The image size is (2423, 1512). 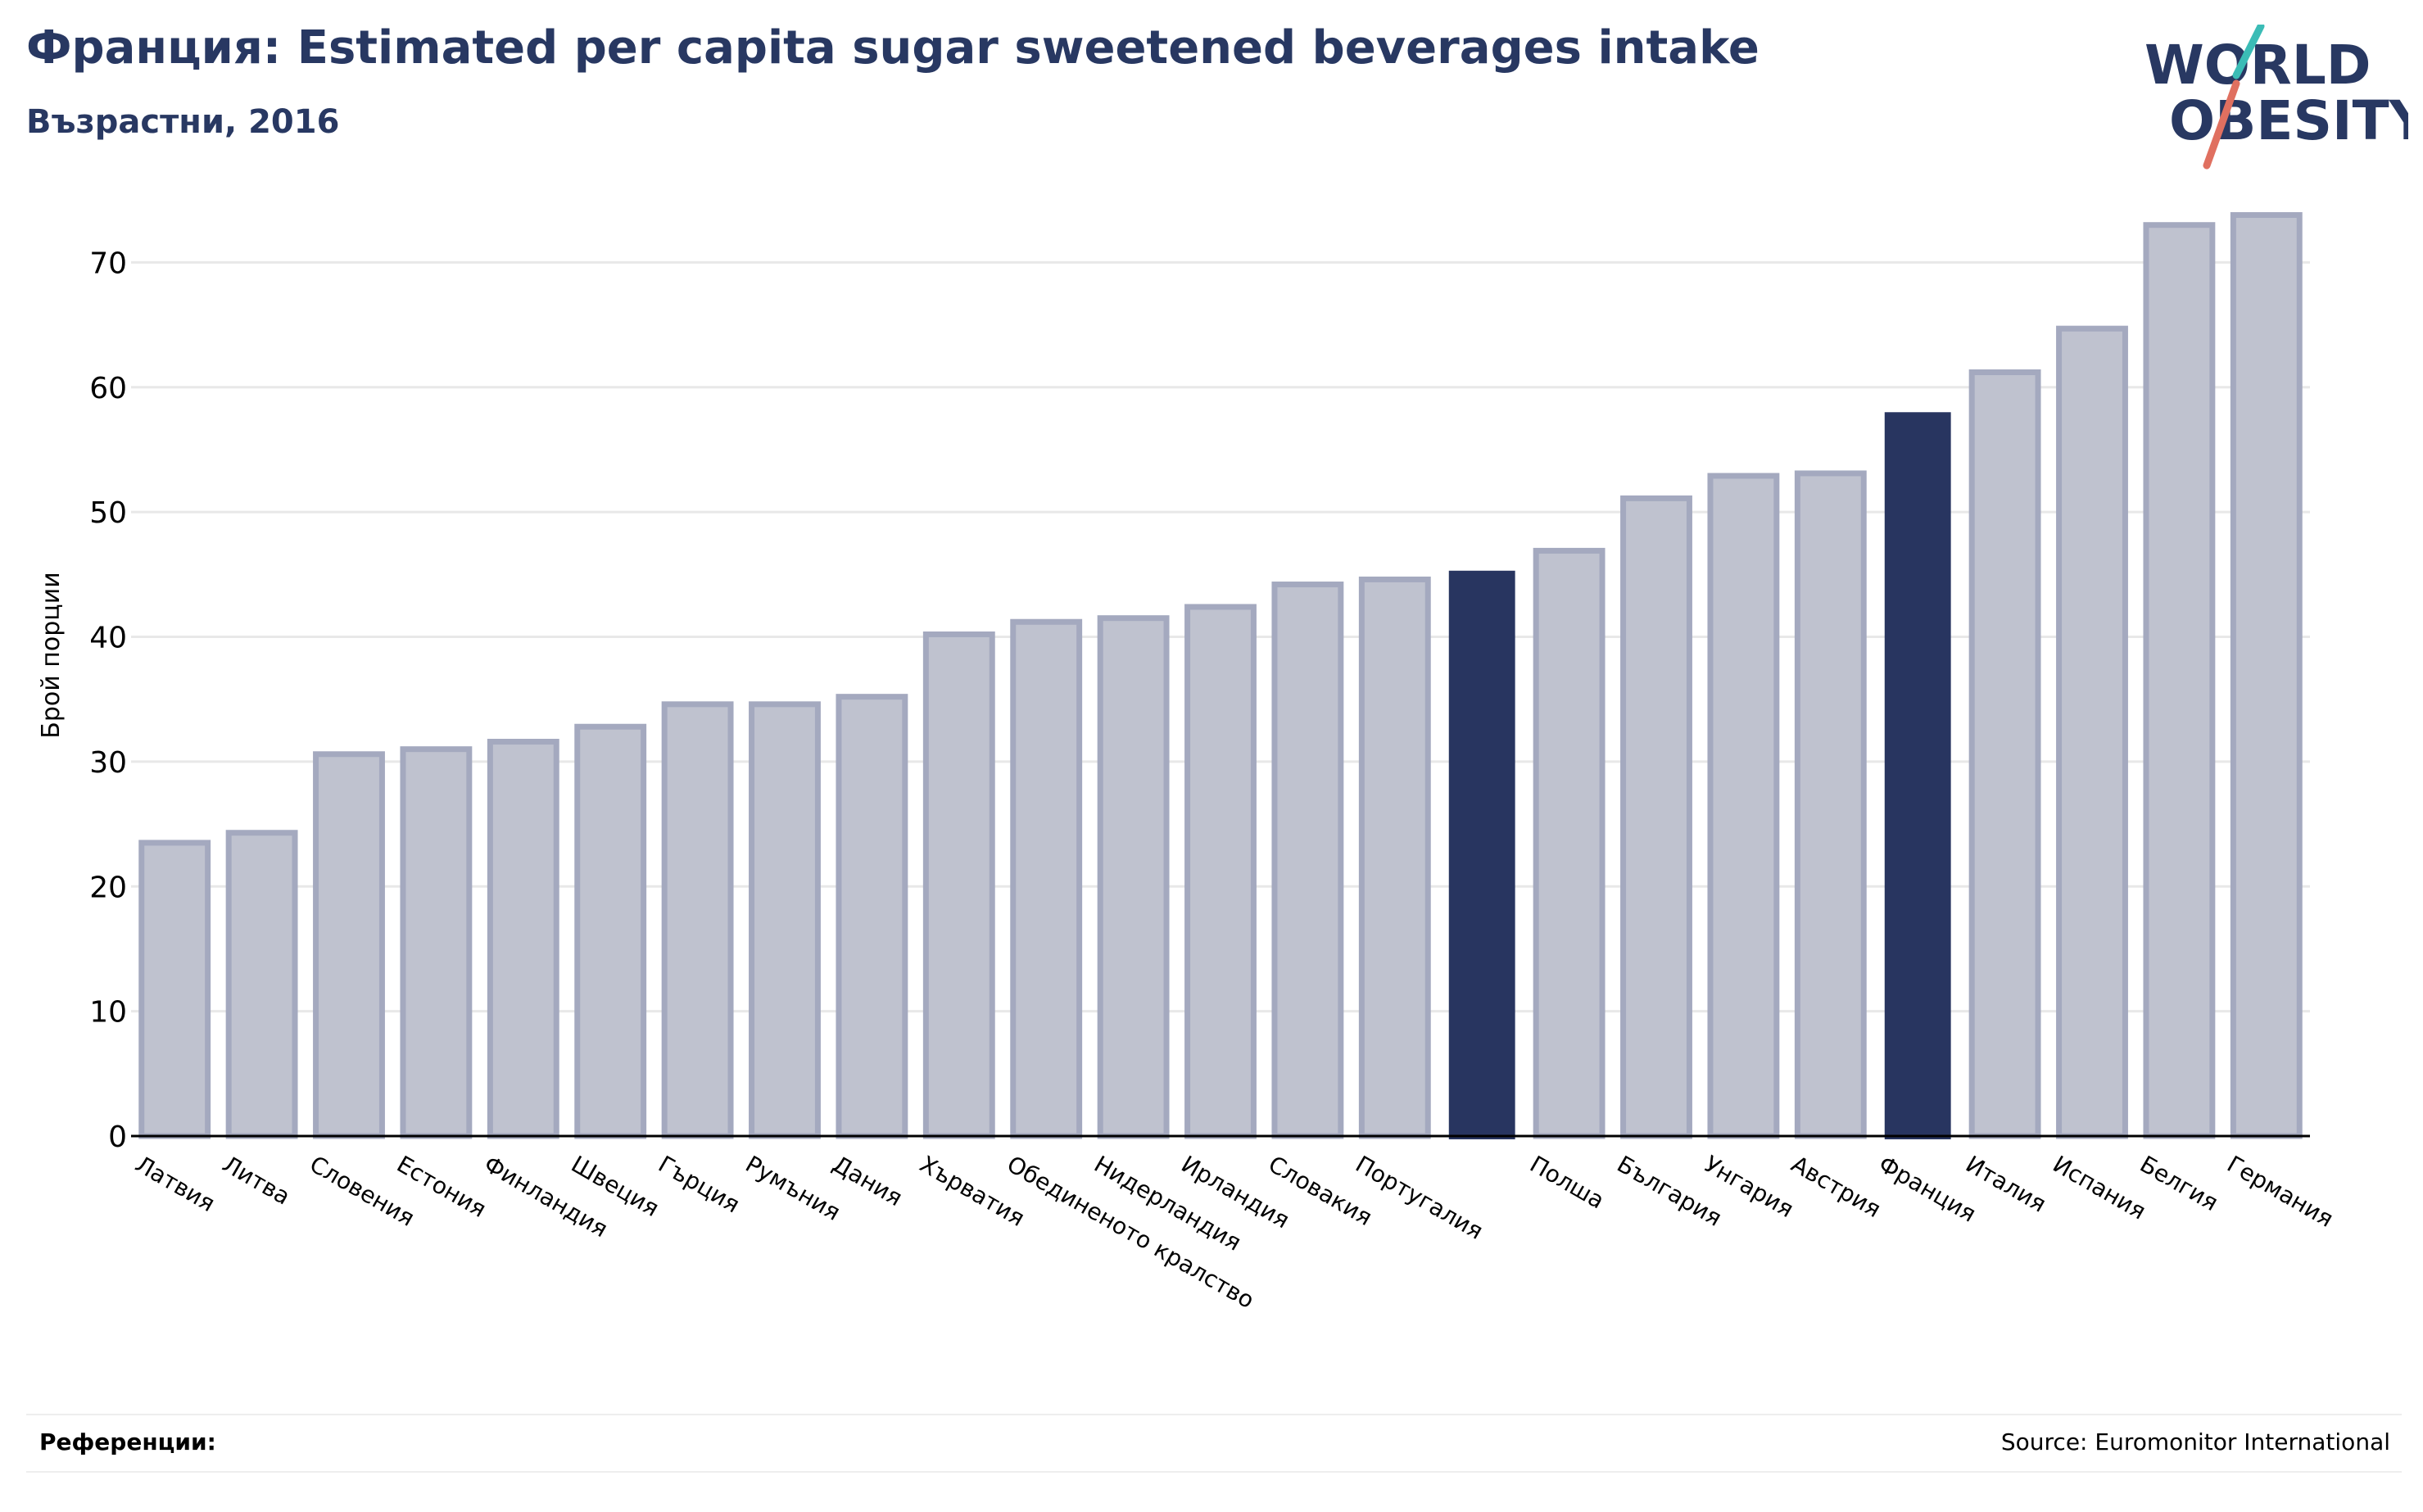 What do you see at coordinates (108, 513) in the screenshot?
I see `y-tick-label: 50` at bounding box center [108, 513].